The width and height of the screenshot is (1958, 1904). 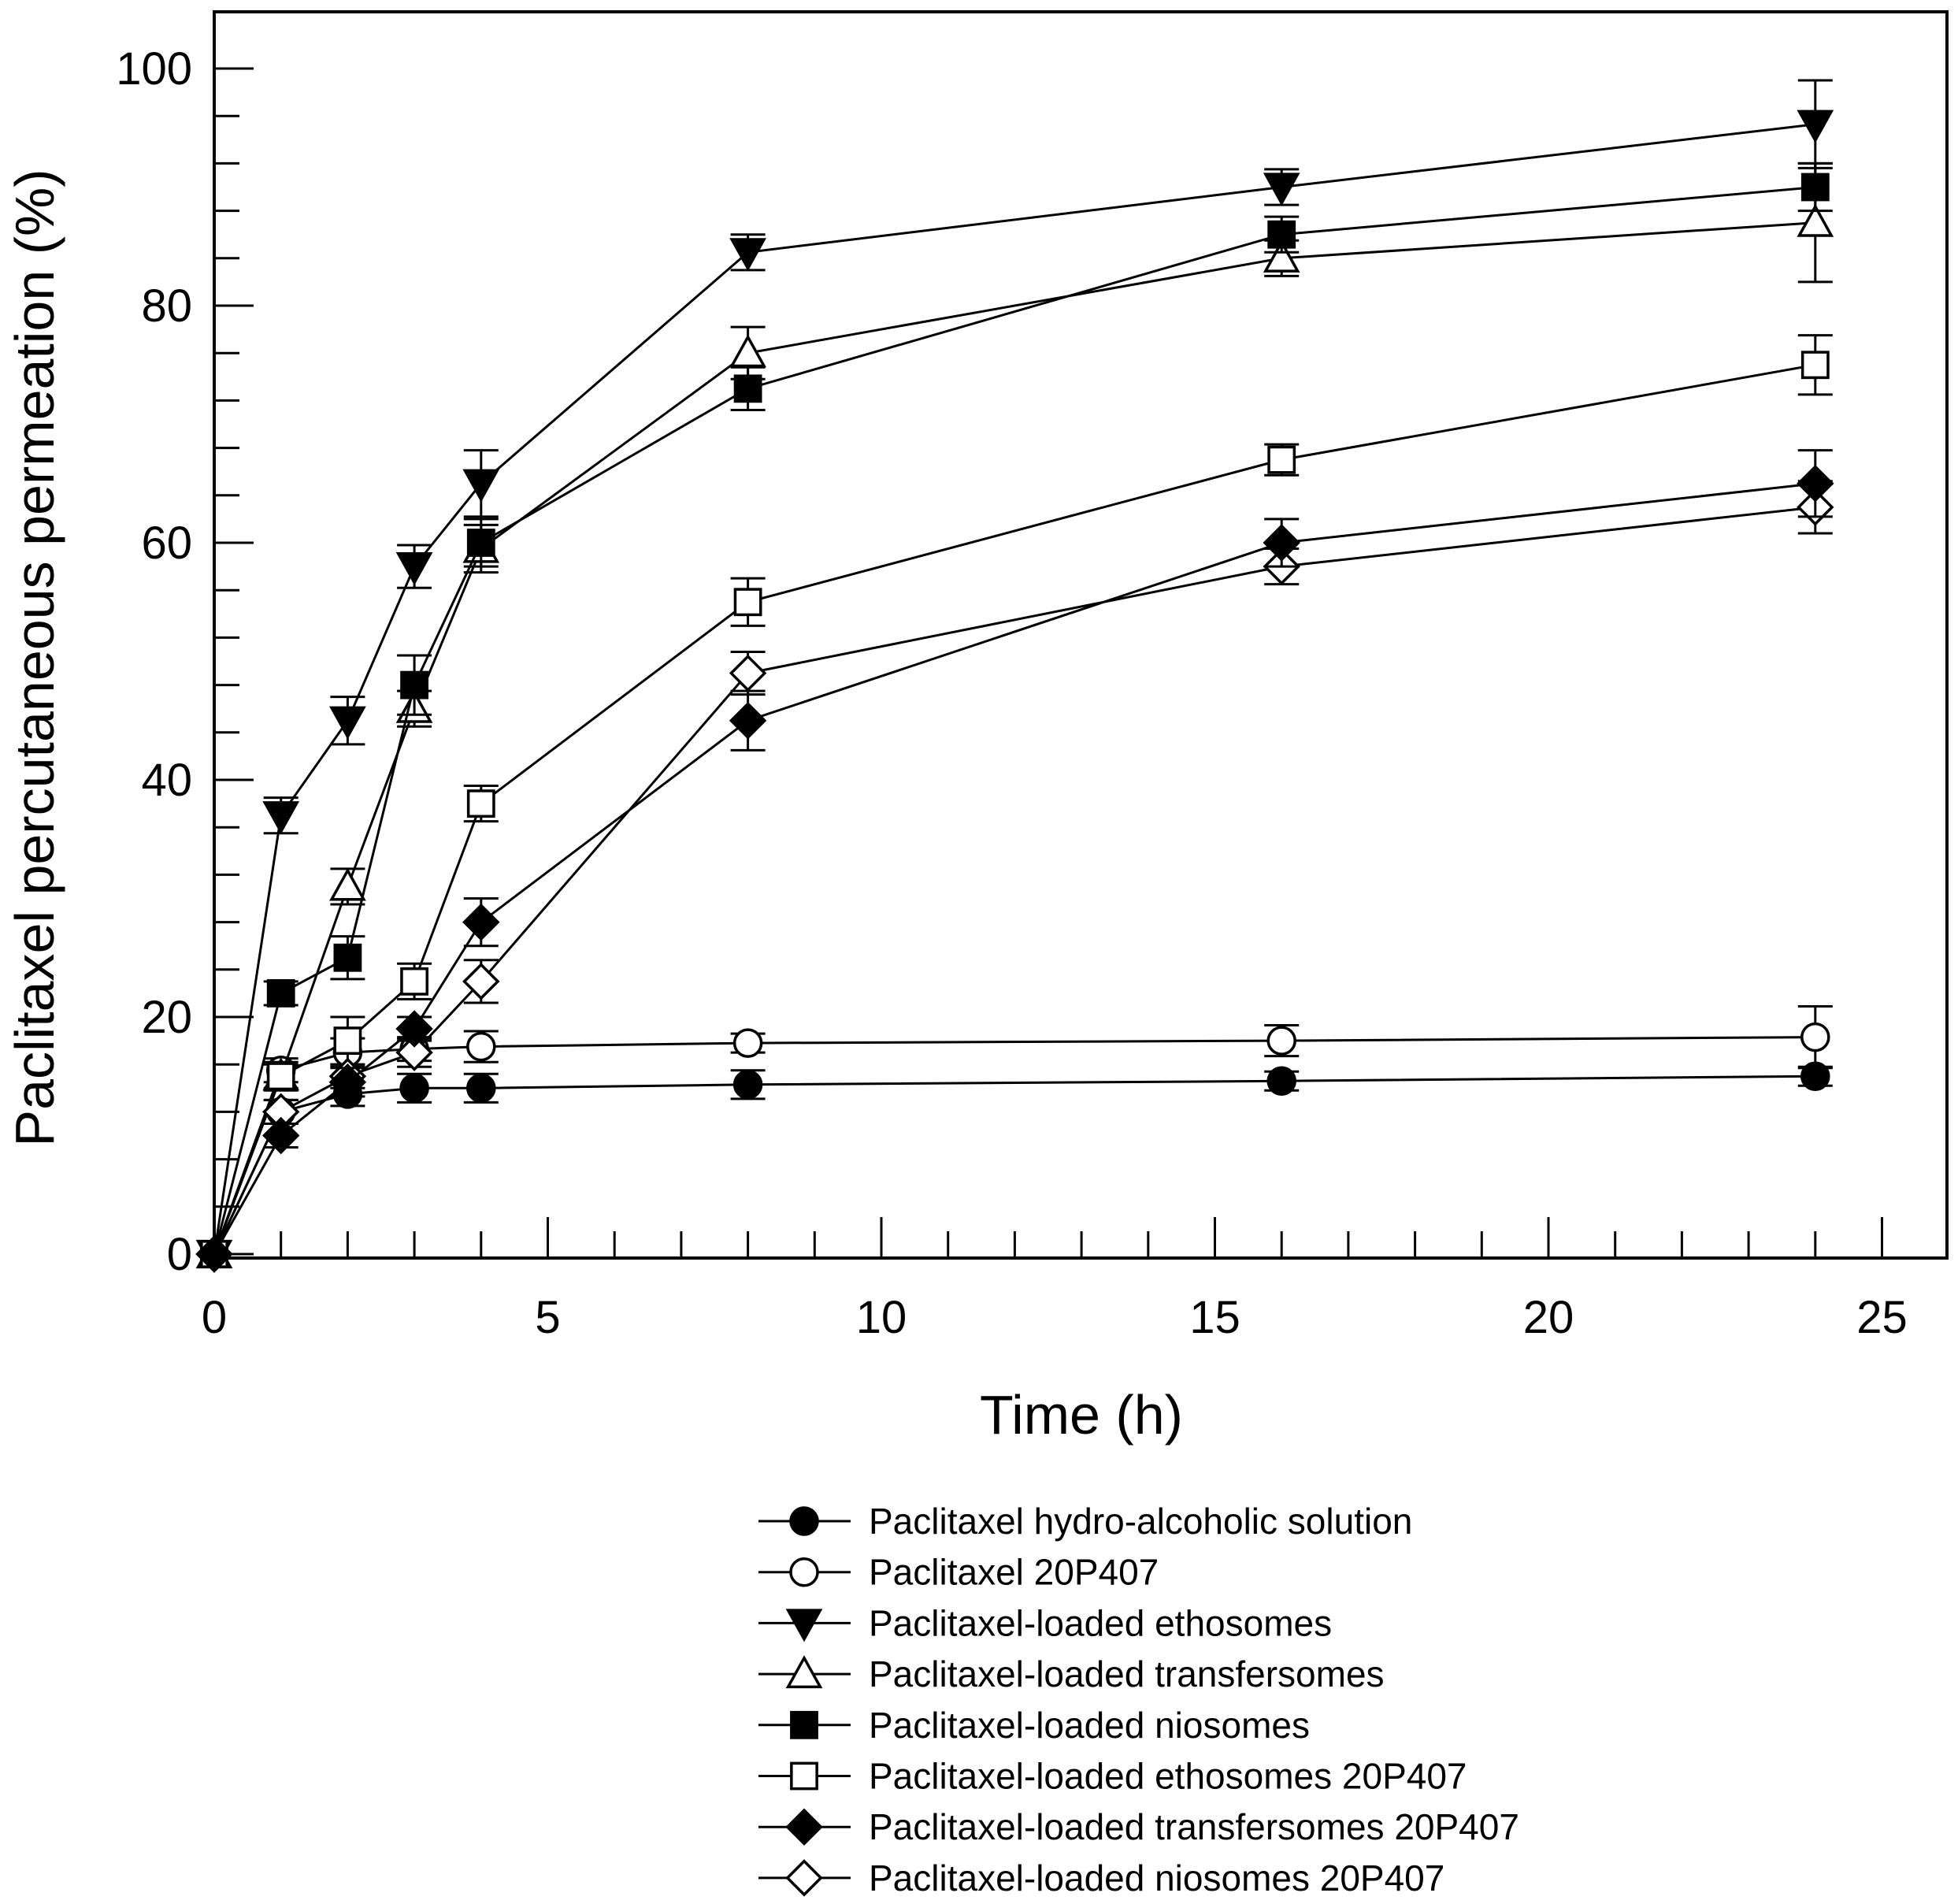 I want to click on y-tick-label: 20, so click(x=166, y=1017).